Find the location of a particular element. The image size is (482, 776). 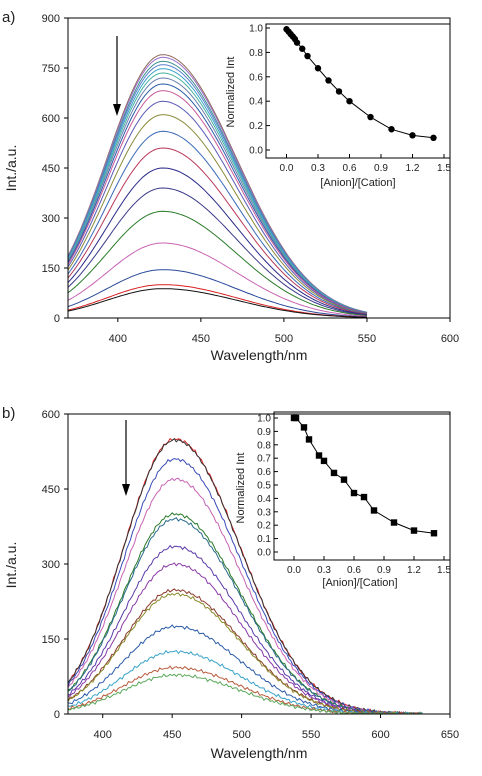

inset-fit-line-b is located at coordinates (364, 475).